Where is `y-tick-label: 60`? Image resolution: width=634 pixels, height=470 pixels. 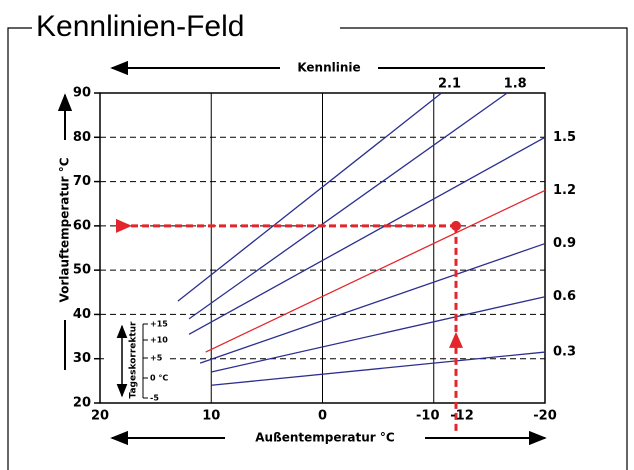
y-tick-label: 60 is located at coordinates (82, 225).